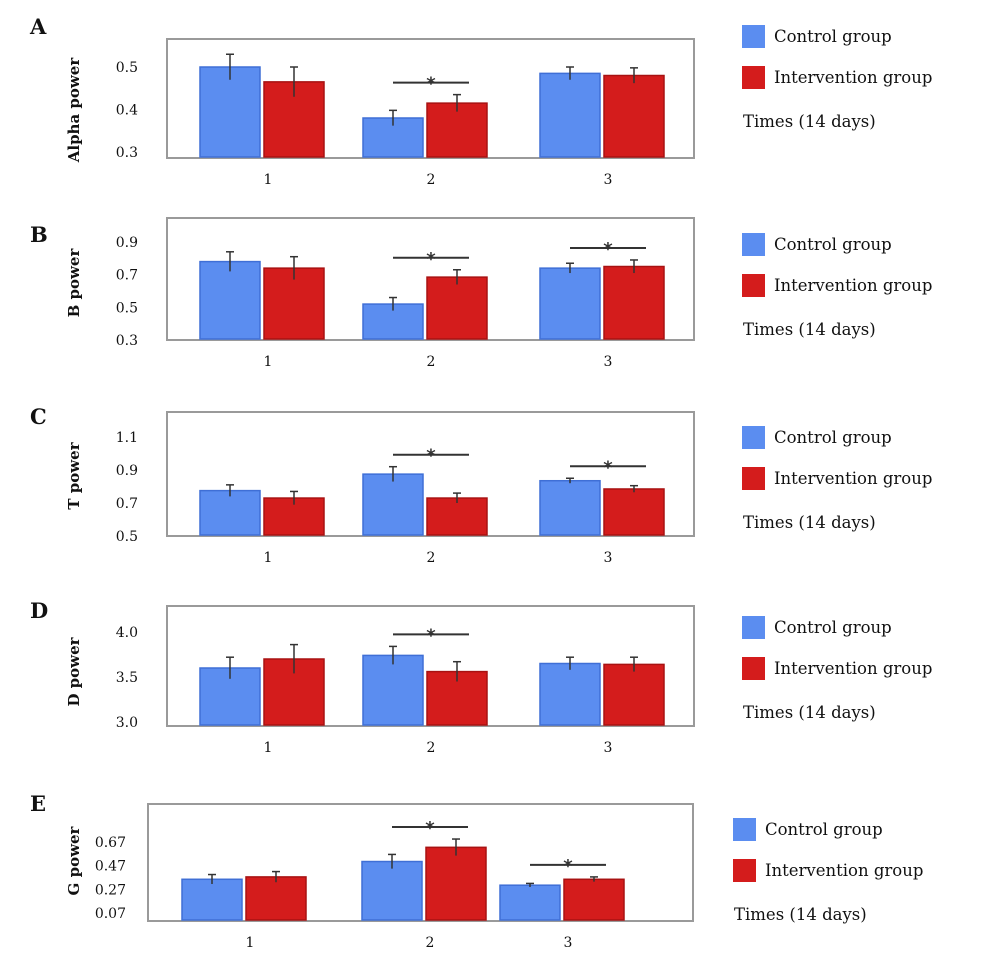 The width and height of the screenshot is (1000, 955). I want to click on y-tick-label: 4.0, so click(127, 633).